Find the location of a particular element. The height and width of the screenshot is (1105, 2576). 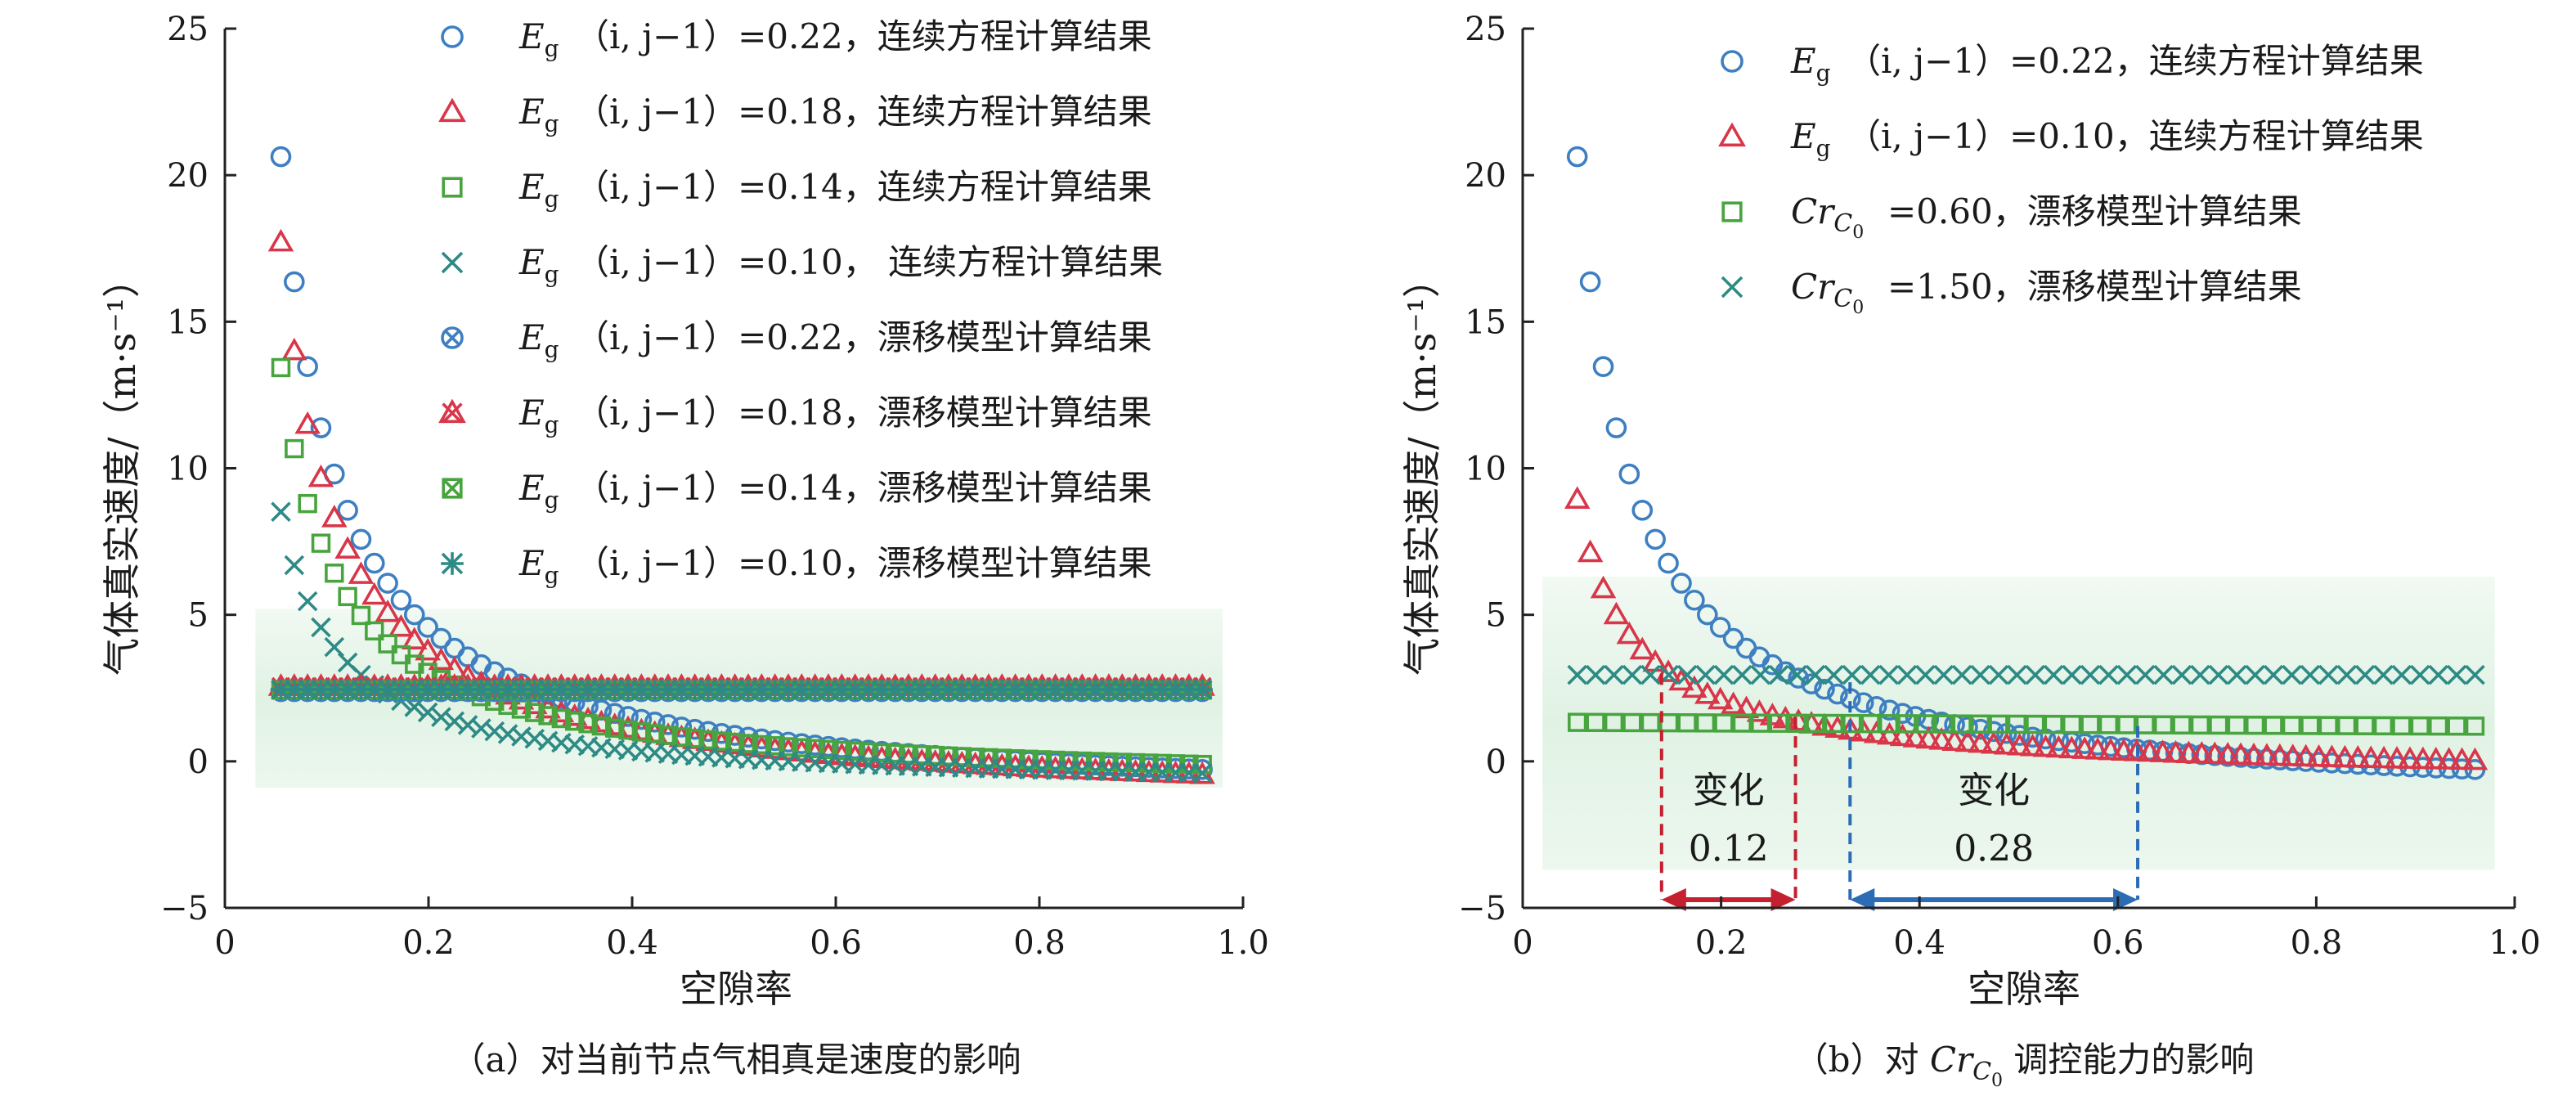

y-tick-label: 0 is located at coordinates (198, 762).